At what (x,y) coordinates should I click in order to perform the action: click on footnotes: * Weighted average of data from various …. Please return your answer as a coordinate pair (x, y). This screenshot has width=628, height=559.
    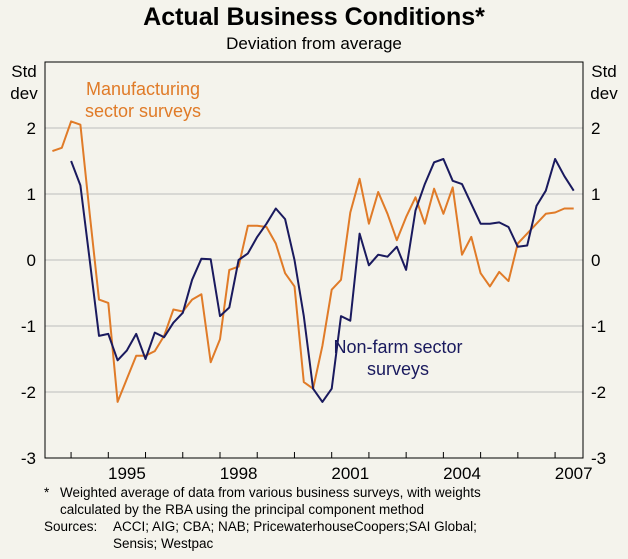
    Looking at the image, I should click on (336, 518).